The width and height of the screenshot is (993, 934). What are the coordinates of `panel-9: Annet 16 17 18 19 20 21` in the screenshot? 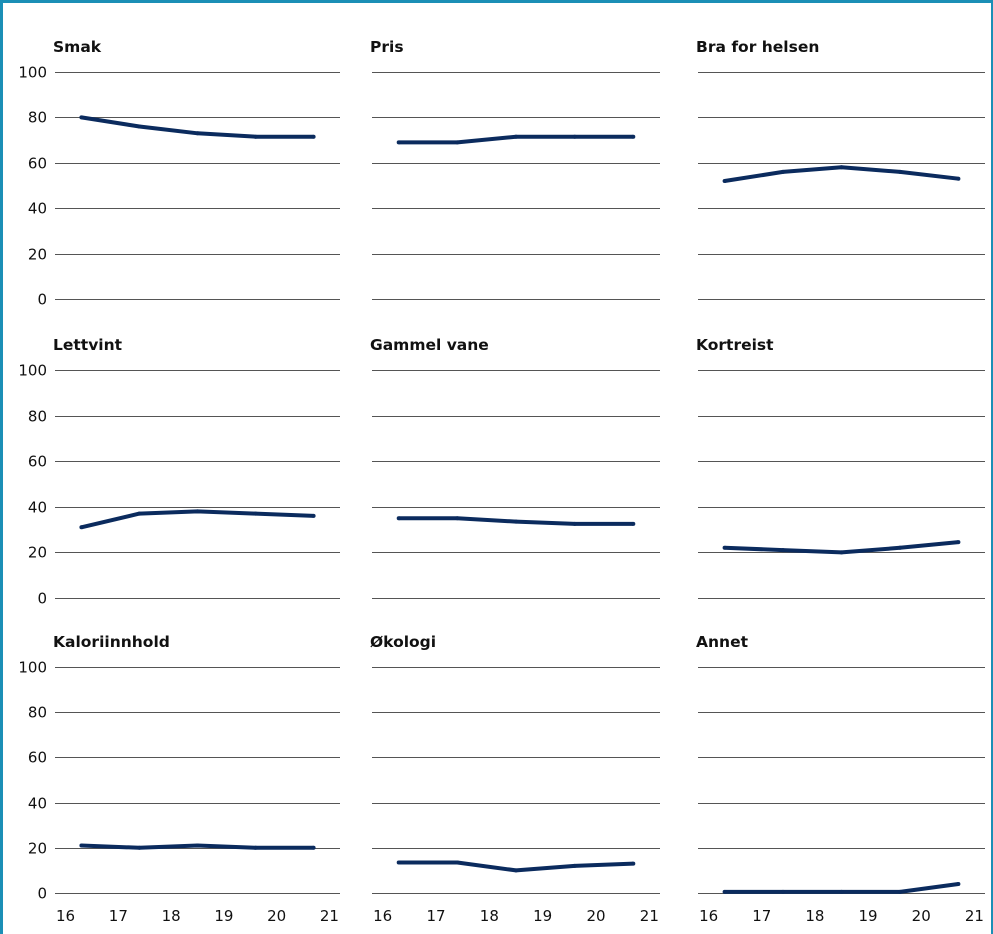 It's located at (840, 779).